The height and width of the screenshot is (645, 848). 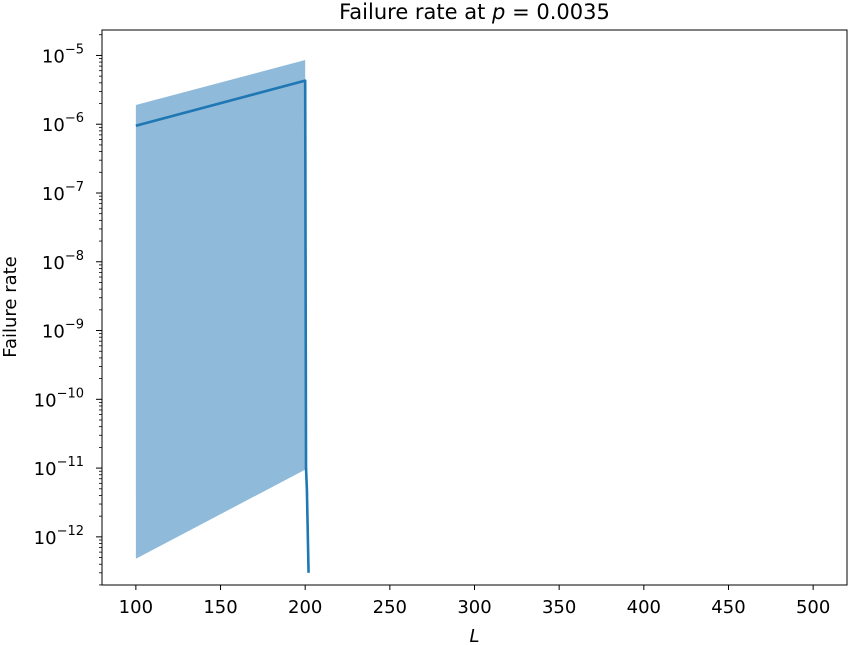 I want to click on chart-title-variable: p, so click(x=498, y=12).